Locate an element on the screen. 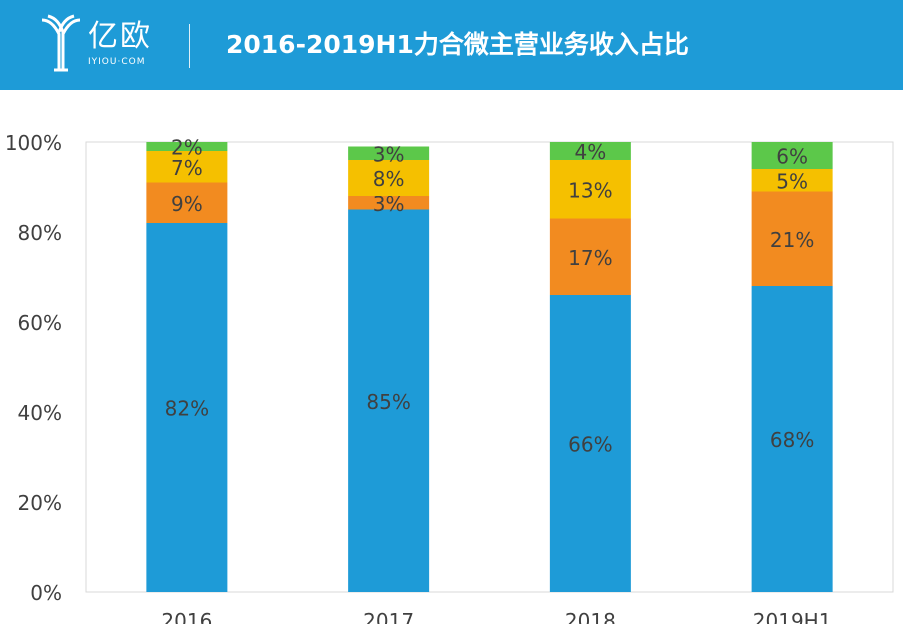 The width and height of the screenshot is (903, 624). y-tick-label: 40% is located at coordinates (40, 413).